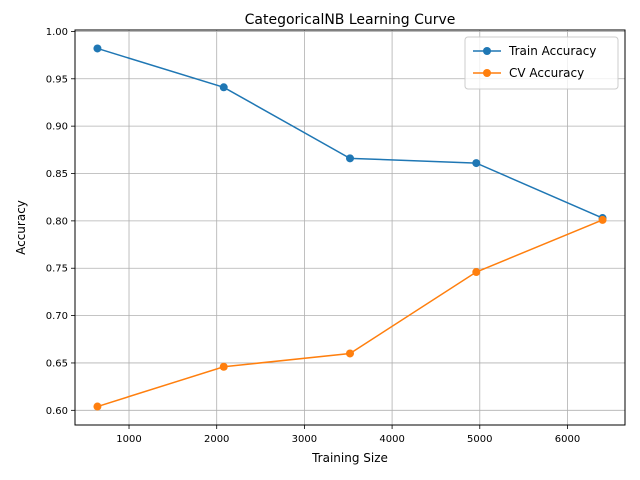  I want to click on y-axis-label: Accuracy, so click(21, 227).